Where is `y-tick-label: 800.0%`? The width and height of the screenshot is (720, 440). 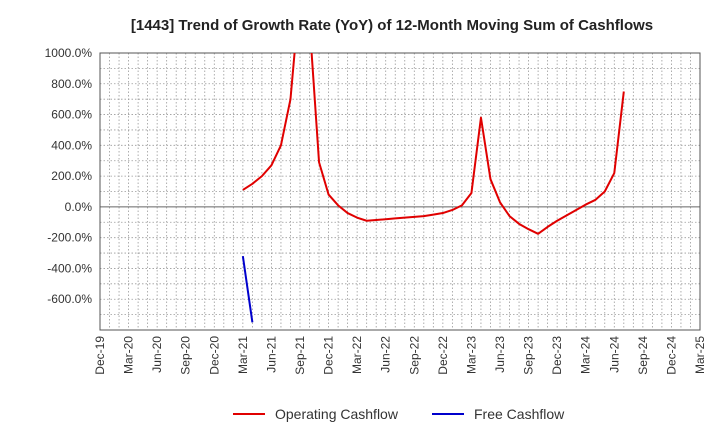
y-tick-label: 800.0% is located at coordinates (71, 84).